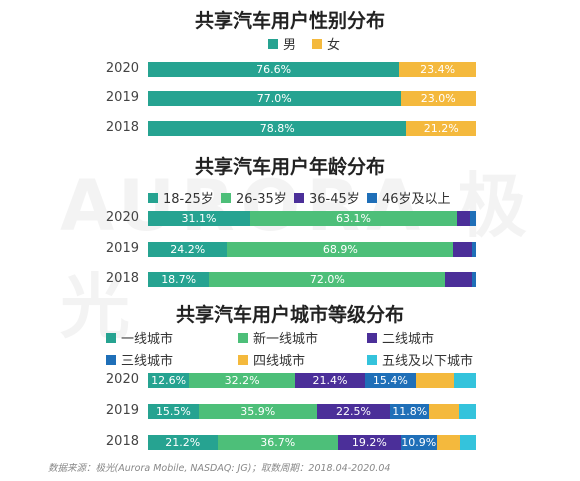 The image size is (580, 481). I want to click on legend-item: 女, so click(326, 43).